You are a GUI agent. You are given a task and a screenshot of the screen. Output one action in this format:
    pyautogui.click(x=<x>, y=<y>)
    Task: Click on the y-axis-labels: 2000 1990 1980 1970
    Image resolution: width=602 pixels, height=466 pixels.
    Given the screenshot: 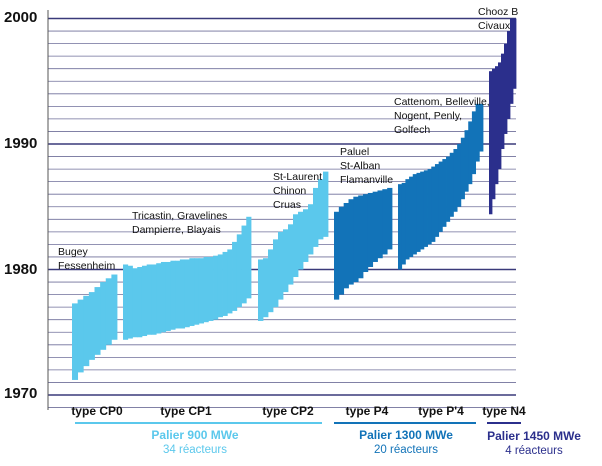 What is the action you would take?
    pyautogui.click(x=20, y=205)
    